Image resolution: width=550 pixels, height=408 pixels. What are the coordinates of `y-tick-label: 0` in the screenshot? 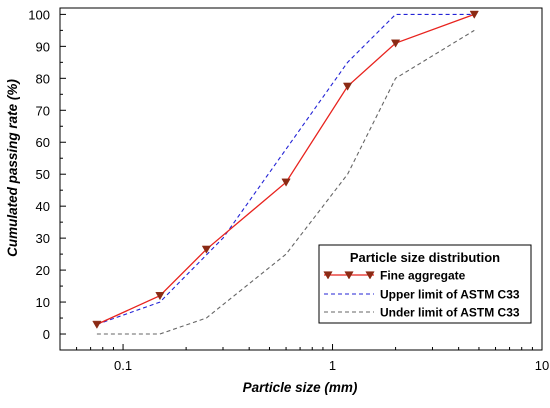 It's located at (46, 334).